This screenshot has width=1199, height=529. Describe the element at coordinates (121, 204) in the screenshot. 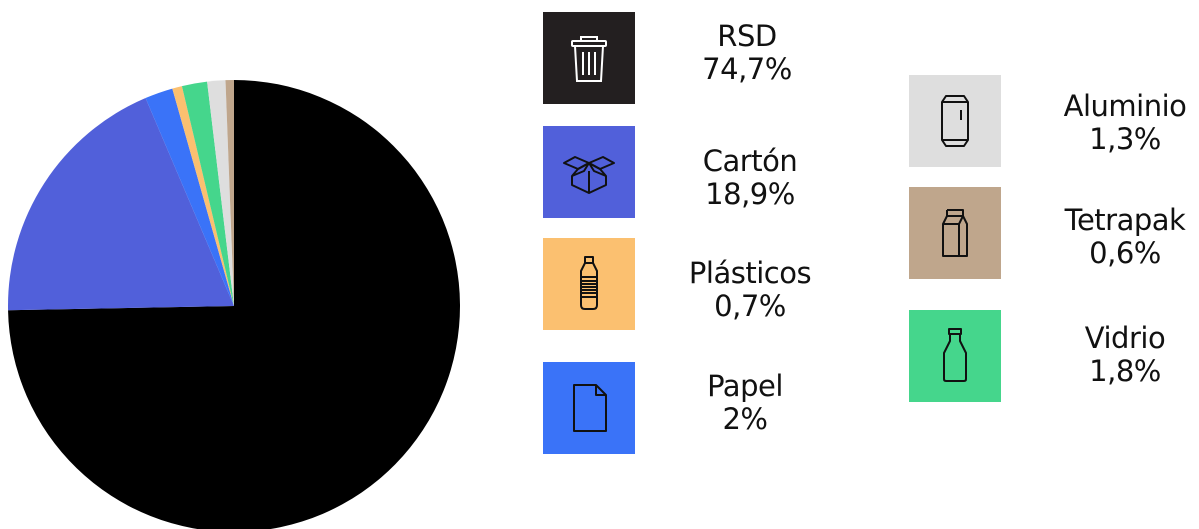

I see `pie-slice-carton` at that location.